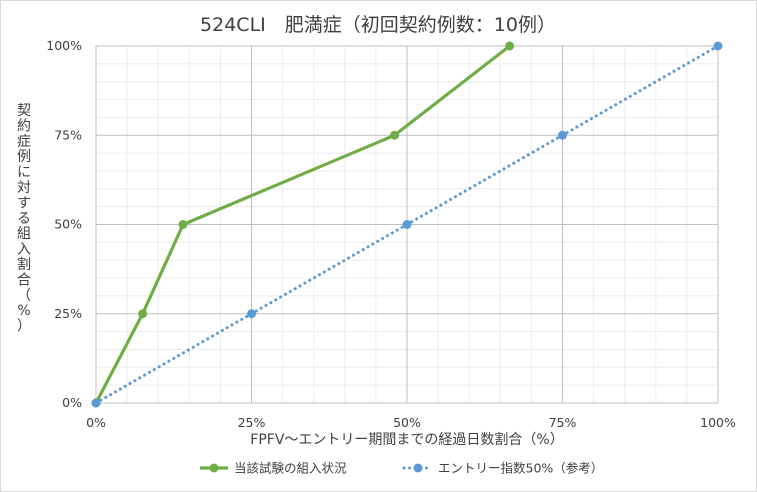 The height and width of the screenshot is (492, 757). Describe the element at coordinates (406, 439) in the screenshot. I see `x-axis-title: FPFV～エントリー期間までの経過日数割合（%）` at that location.